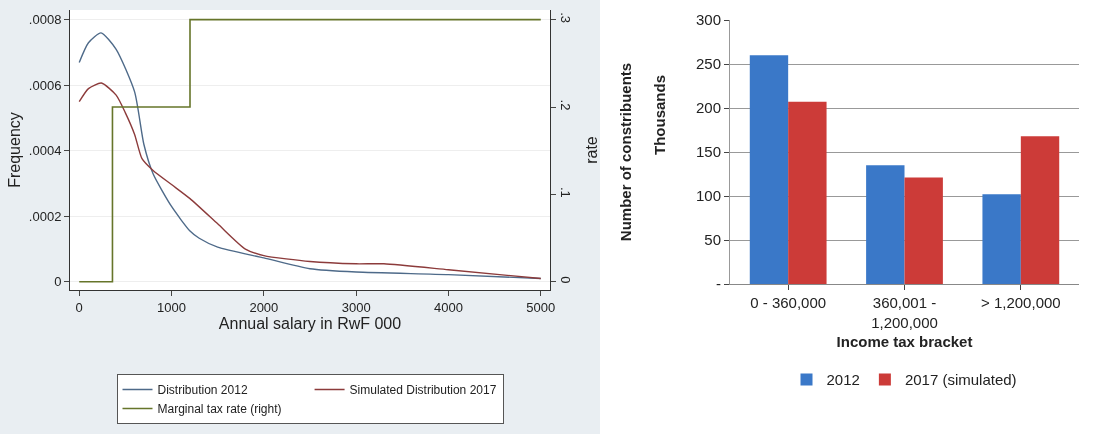 The image size is (1099, 434). Describe the element at coordinates (423, 390) in the screenshot. I see `legend-label: Simulated Distribution 2017` at that location.